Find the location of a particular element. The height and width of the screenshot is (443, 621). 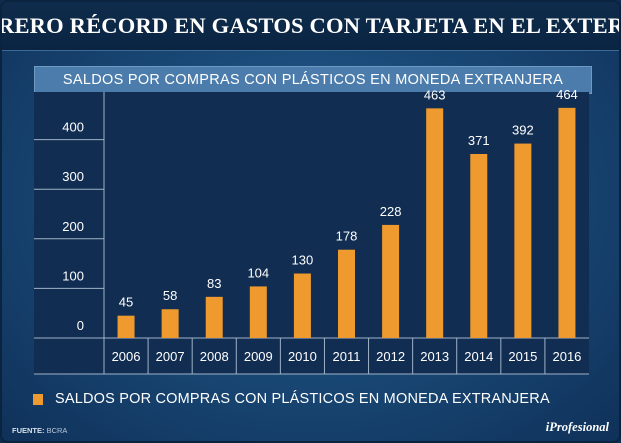

x-tick-label: 2006 is located at coordinates (126, 356).